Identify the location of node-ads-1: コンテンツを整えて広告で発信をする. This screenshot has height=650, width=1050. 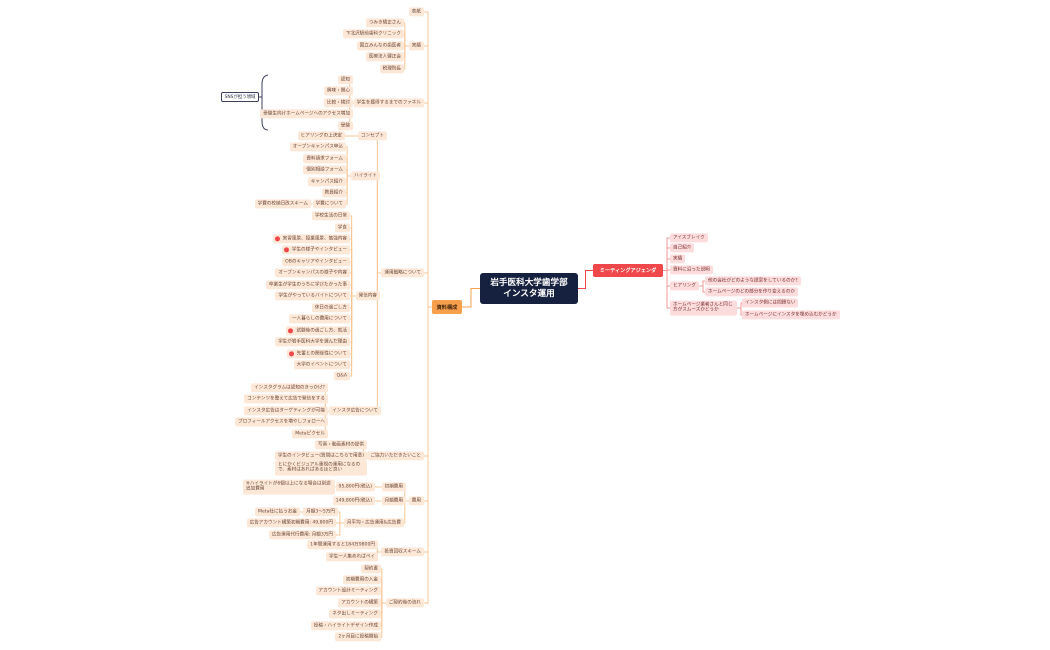
(286, 399).